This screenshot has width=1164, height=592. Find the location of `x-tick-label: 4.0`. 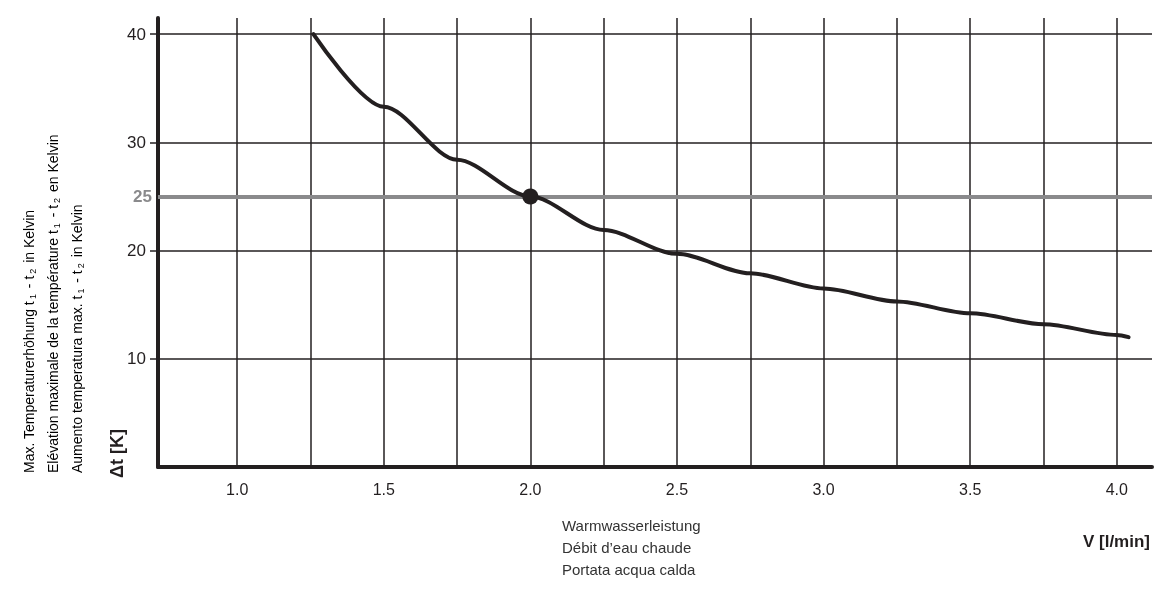

x-tick-label: 4.0 is located at coordinates (1117, 489).